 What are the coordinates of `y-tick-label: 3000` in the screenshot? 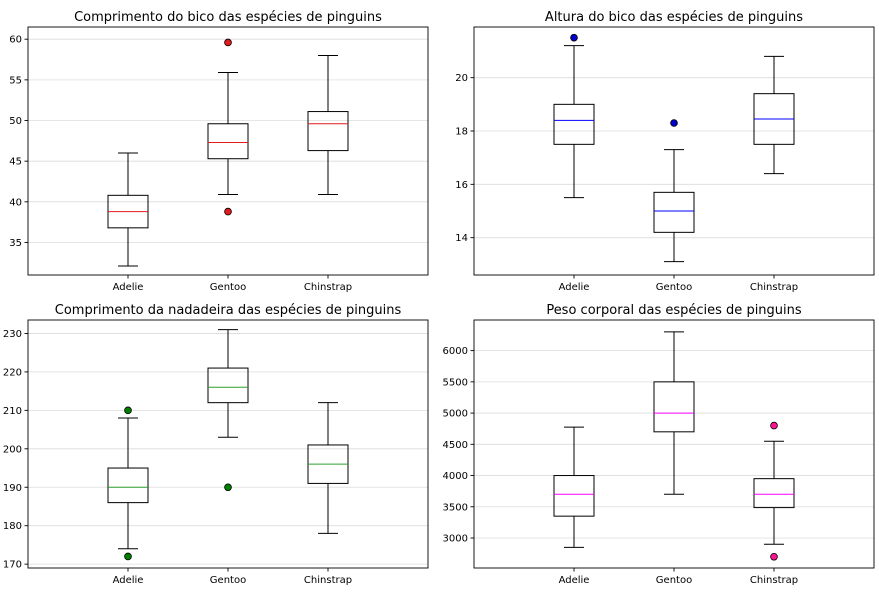 It's located at (455, 539).